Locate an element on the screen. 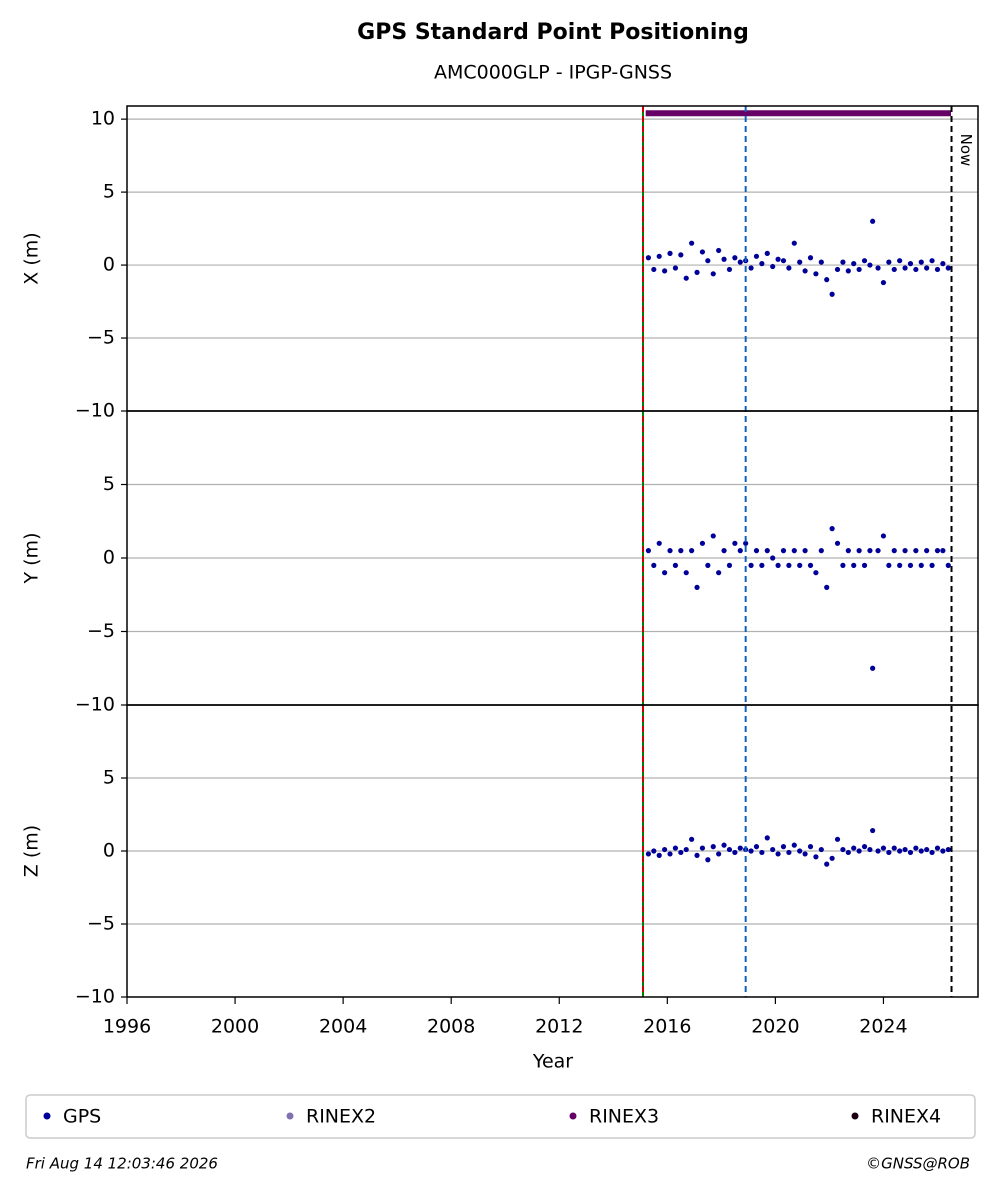 This screenshot has width=997, height=1194. legend-label: GPS is located at coordinates (82, 1117).